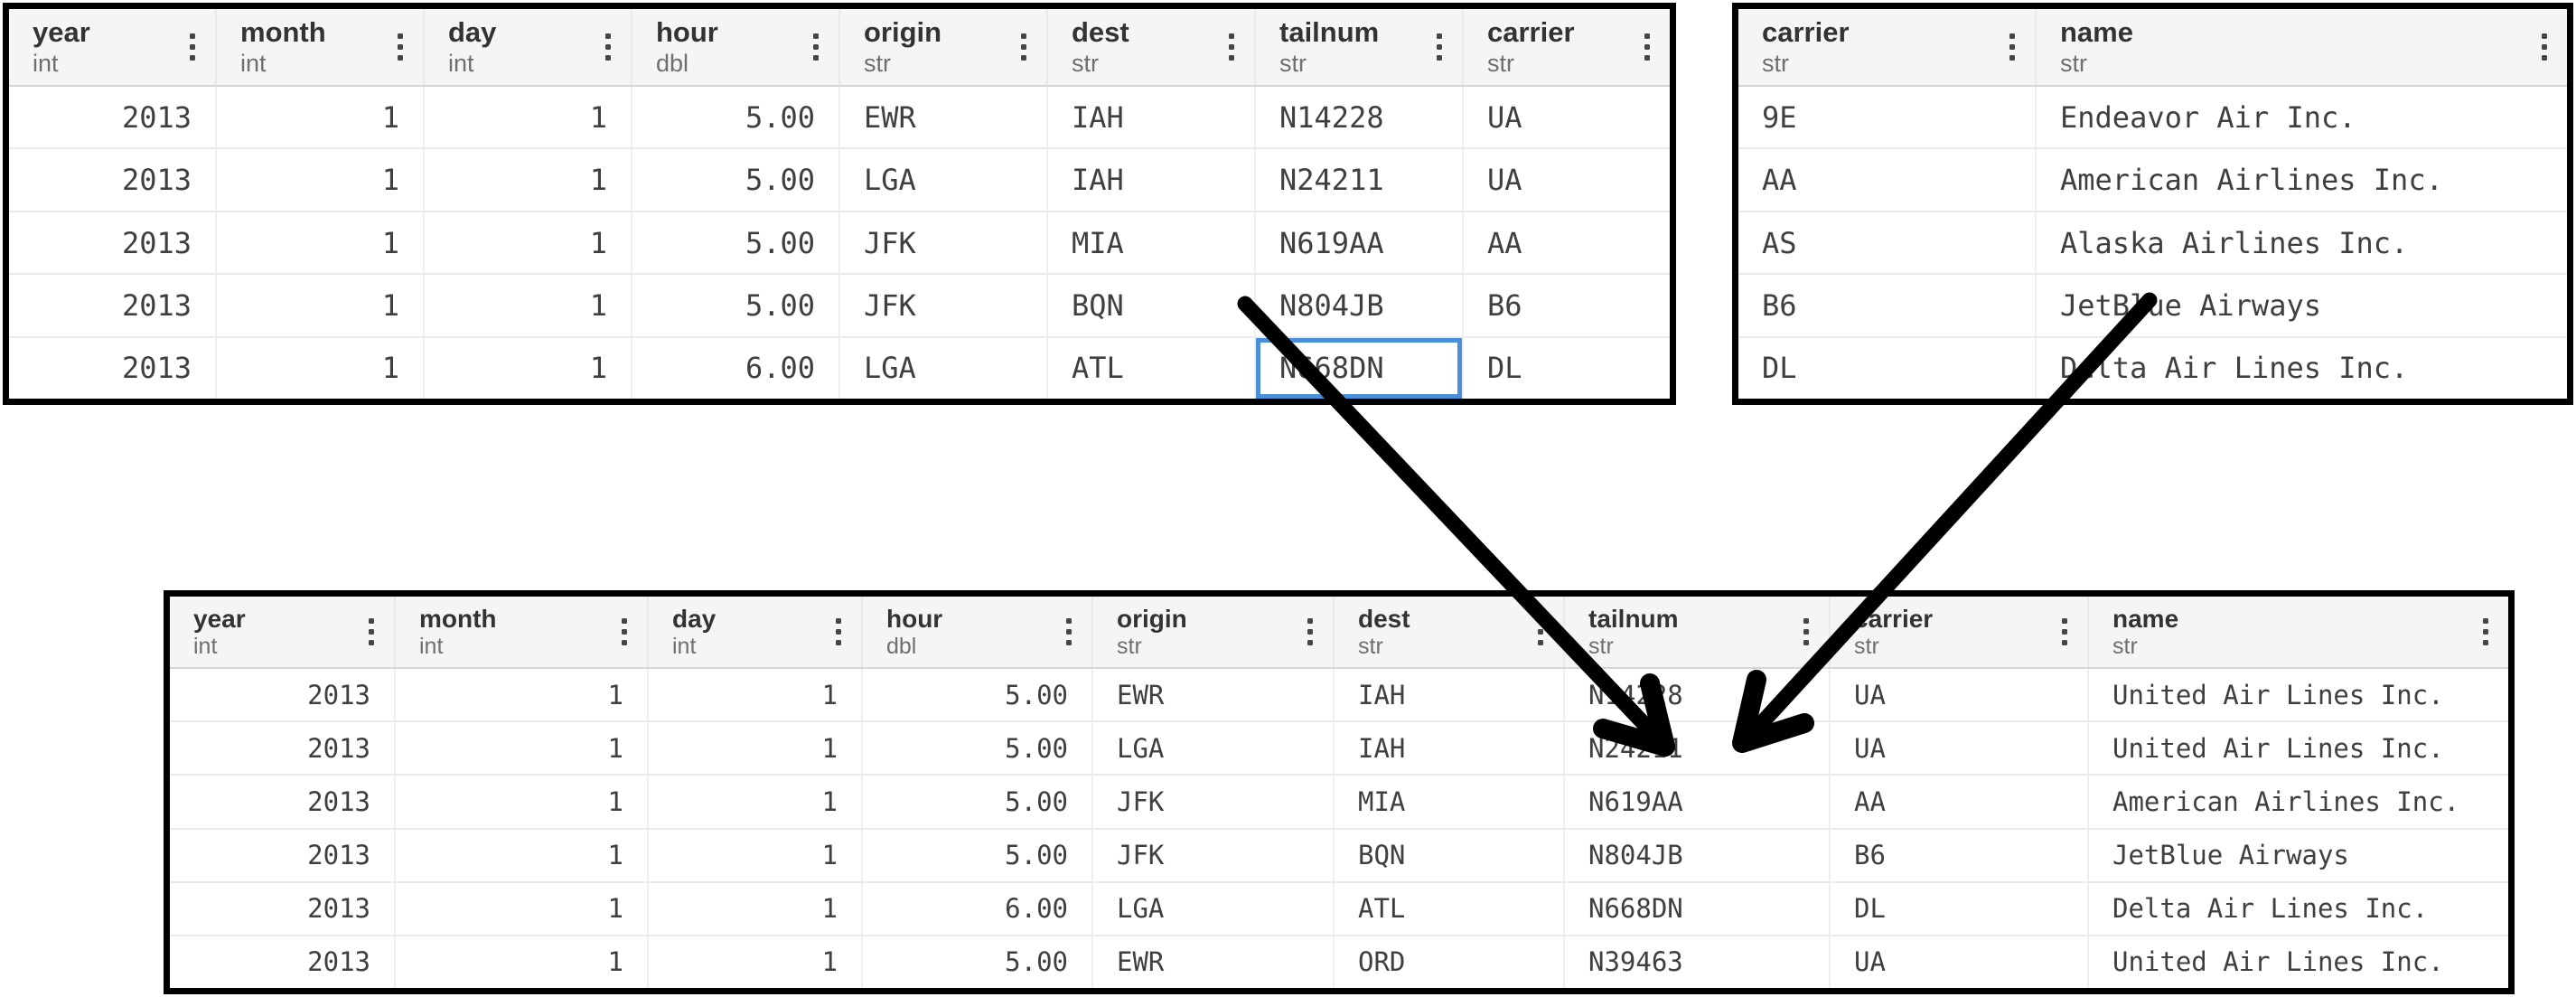 The width and height of the screenshot is (2576, 997). What do you see at coordinates (2208, 117) in the screenshot?
I see `cell-name: Endeavor Air Inc.` at bounding box center [2208, 117].